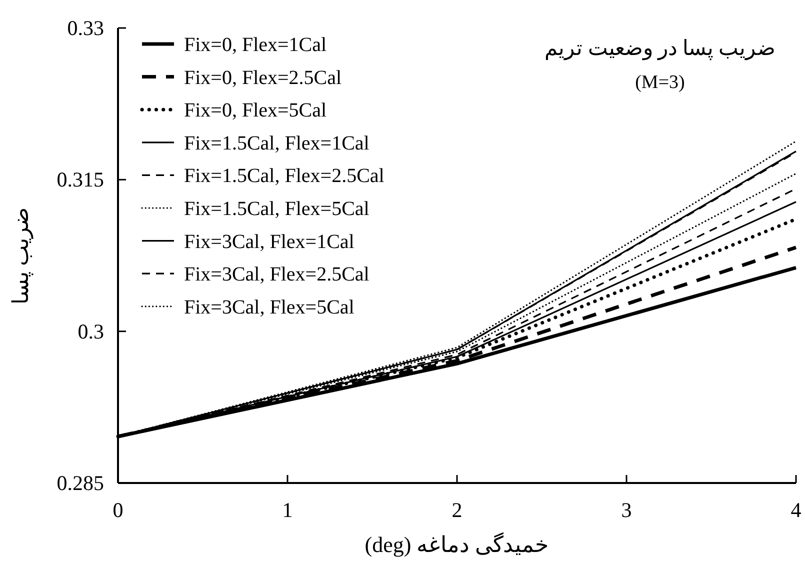 The height and width of the screenshot is (562, 805). What do you see at coordinates (277, 143) in the screenshot?
I see `legend-label: Fix=1.5Cal, Flex=1Cal` at bounding box center [277, 143].